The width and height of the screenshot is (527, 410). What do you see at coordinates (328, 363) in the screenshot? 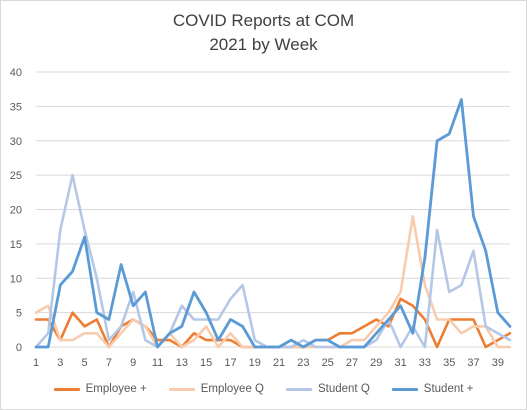
I see `x-tick-label: 25` at bounding box center [328, 363].